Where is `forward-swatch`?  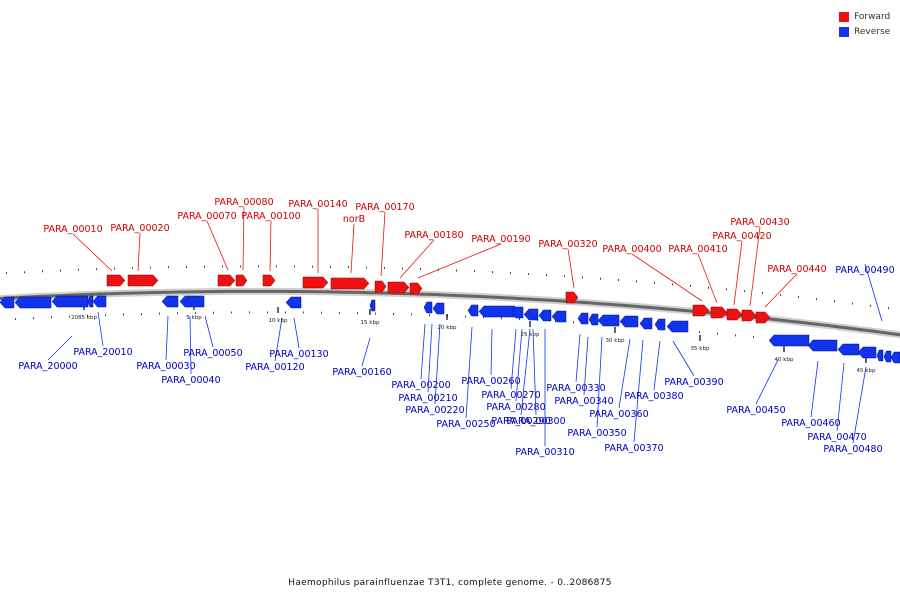 forward-swatch is located at coordinates (844, 16).